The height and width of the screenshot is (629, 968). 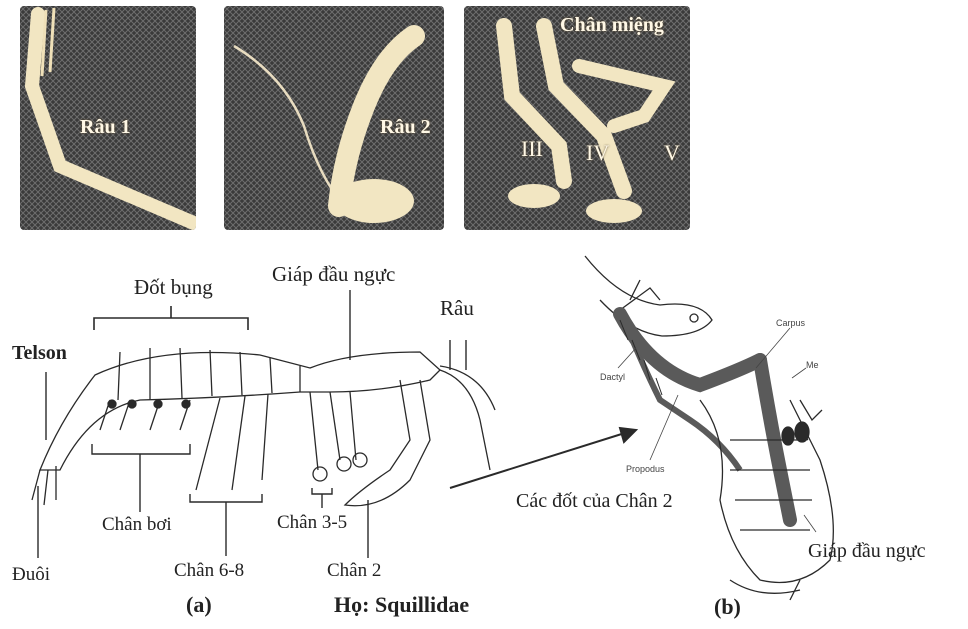 I want to click on dactyl-leader, so click(x=627, y=358).